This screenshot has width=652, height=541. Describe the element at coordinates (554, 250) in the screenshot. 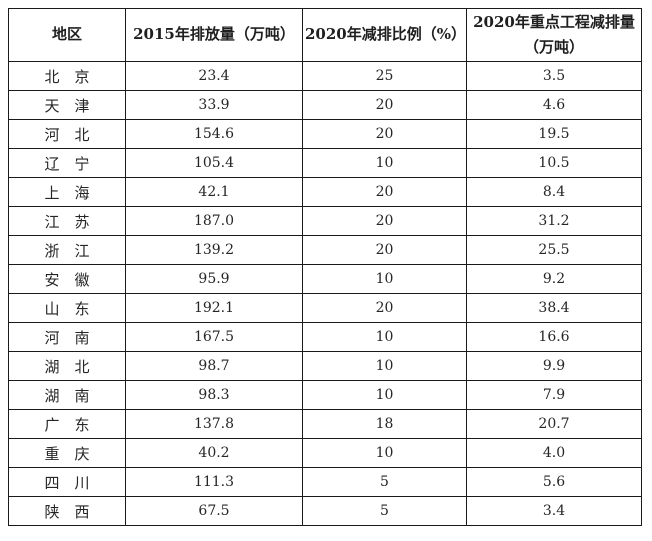

I see `value-cell: 25.5` at that location.